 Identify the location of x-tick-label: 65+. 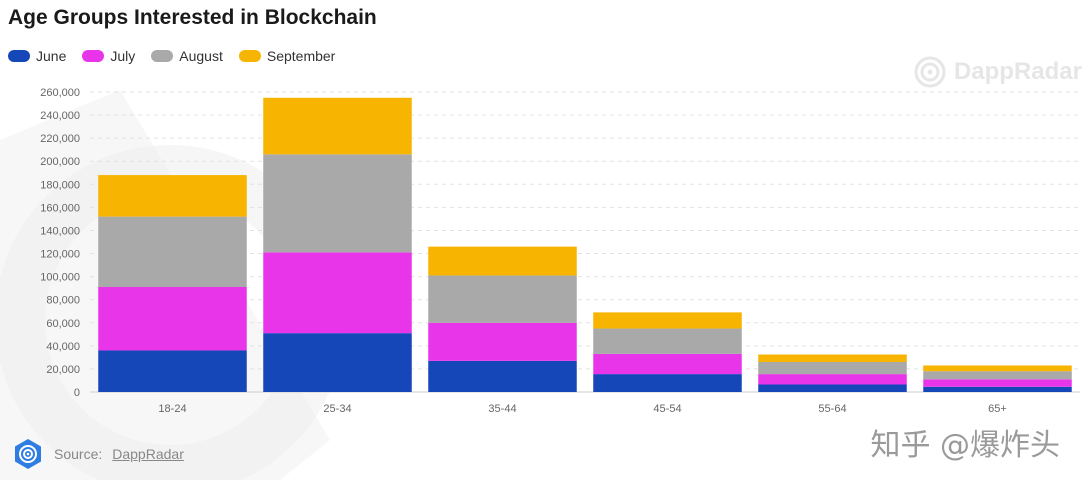
(997, 409).